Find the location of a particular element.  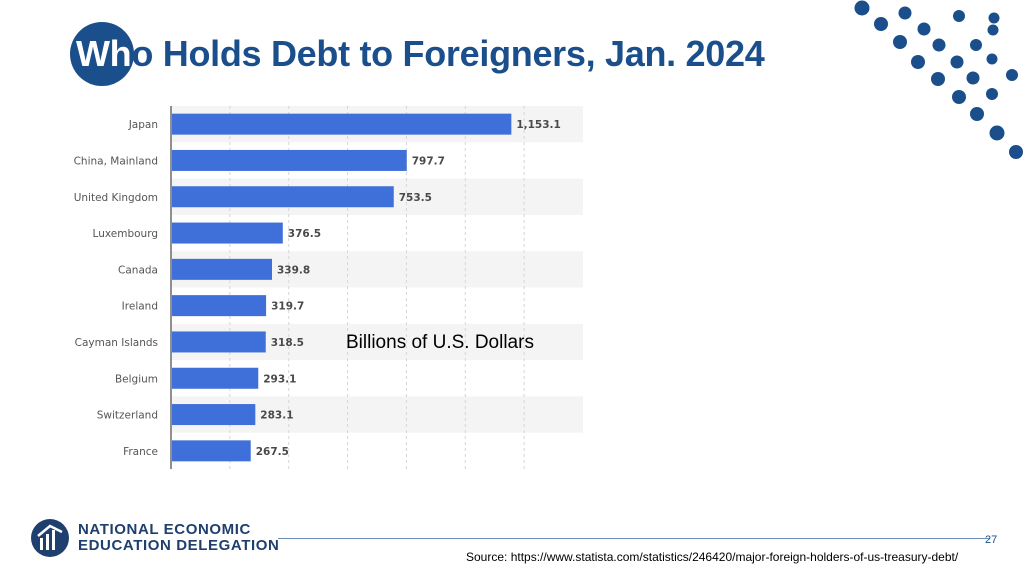

need-logo-icon is located at coordinates (50, 538).